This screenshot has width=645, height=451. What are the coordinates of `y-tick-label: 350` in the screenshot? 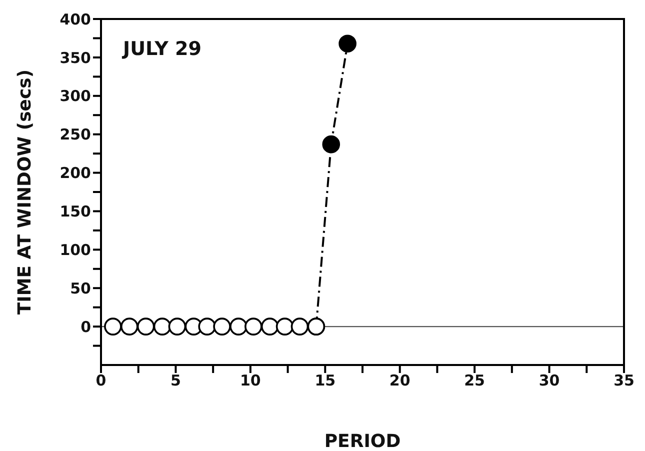 It's located at (75, 57).